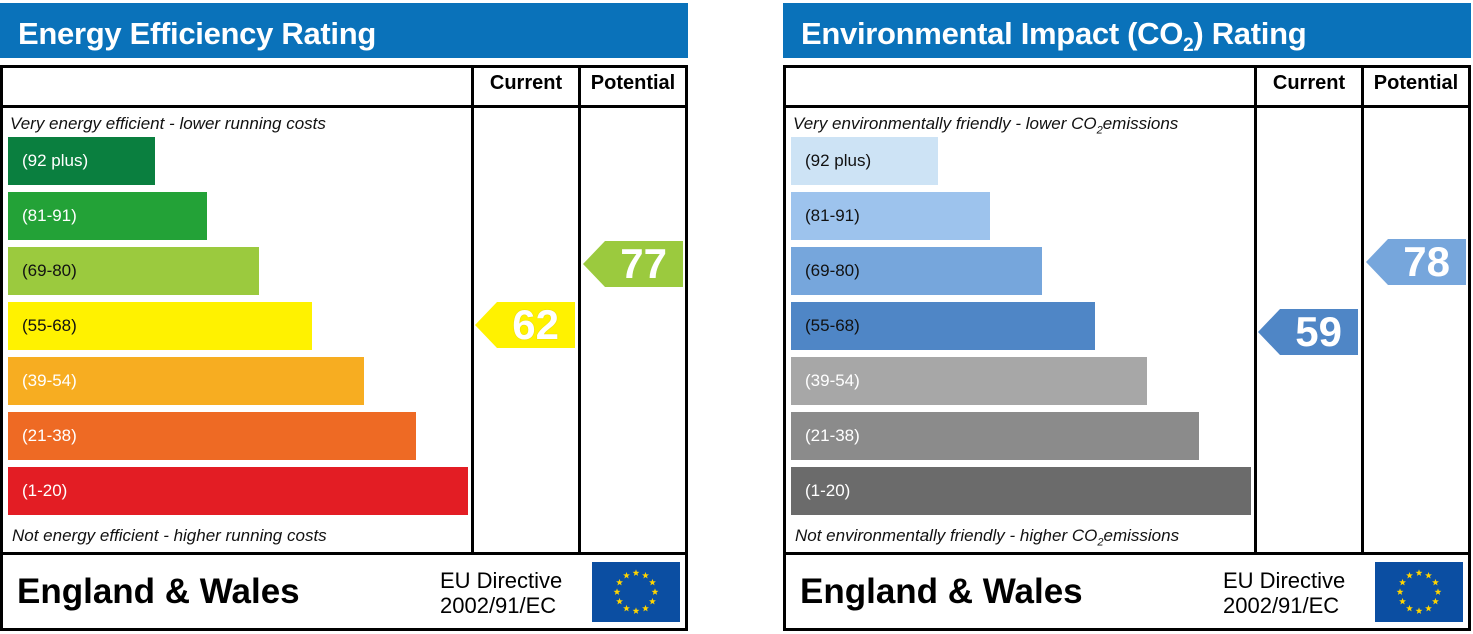 The height and width of the screenshot is (634, 1473). What do you see at coordinates (945, 123) in the screenshot?
I see `caption-prefix: Very environmentally friendly - lower CO` at bounding box center [945, 123].